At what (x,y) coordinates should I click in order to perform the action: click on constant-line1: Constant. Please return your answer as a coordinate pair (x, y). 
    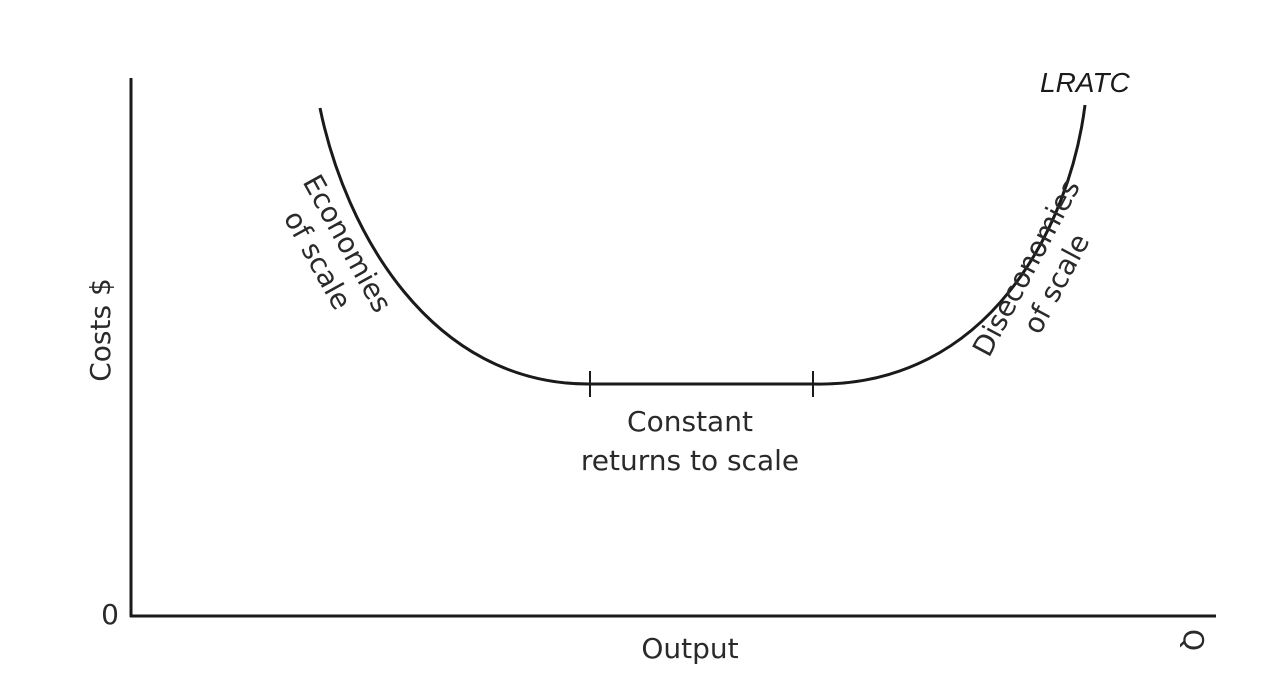
    Looking at the image, I should click on (690, 421).